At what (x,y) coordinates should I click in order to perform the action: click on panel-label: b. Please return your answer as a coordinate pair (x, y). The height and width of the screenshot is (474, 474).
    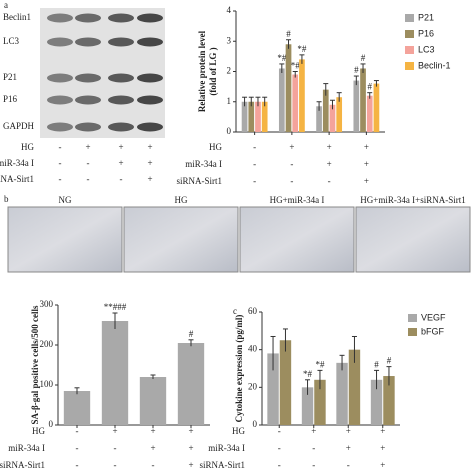
    Looking at the image, I should click on (6, 199).